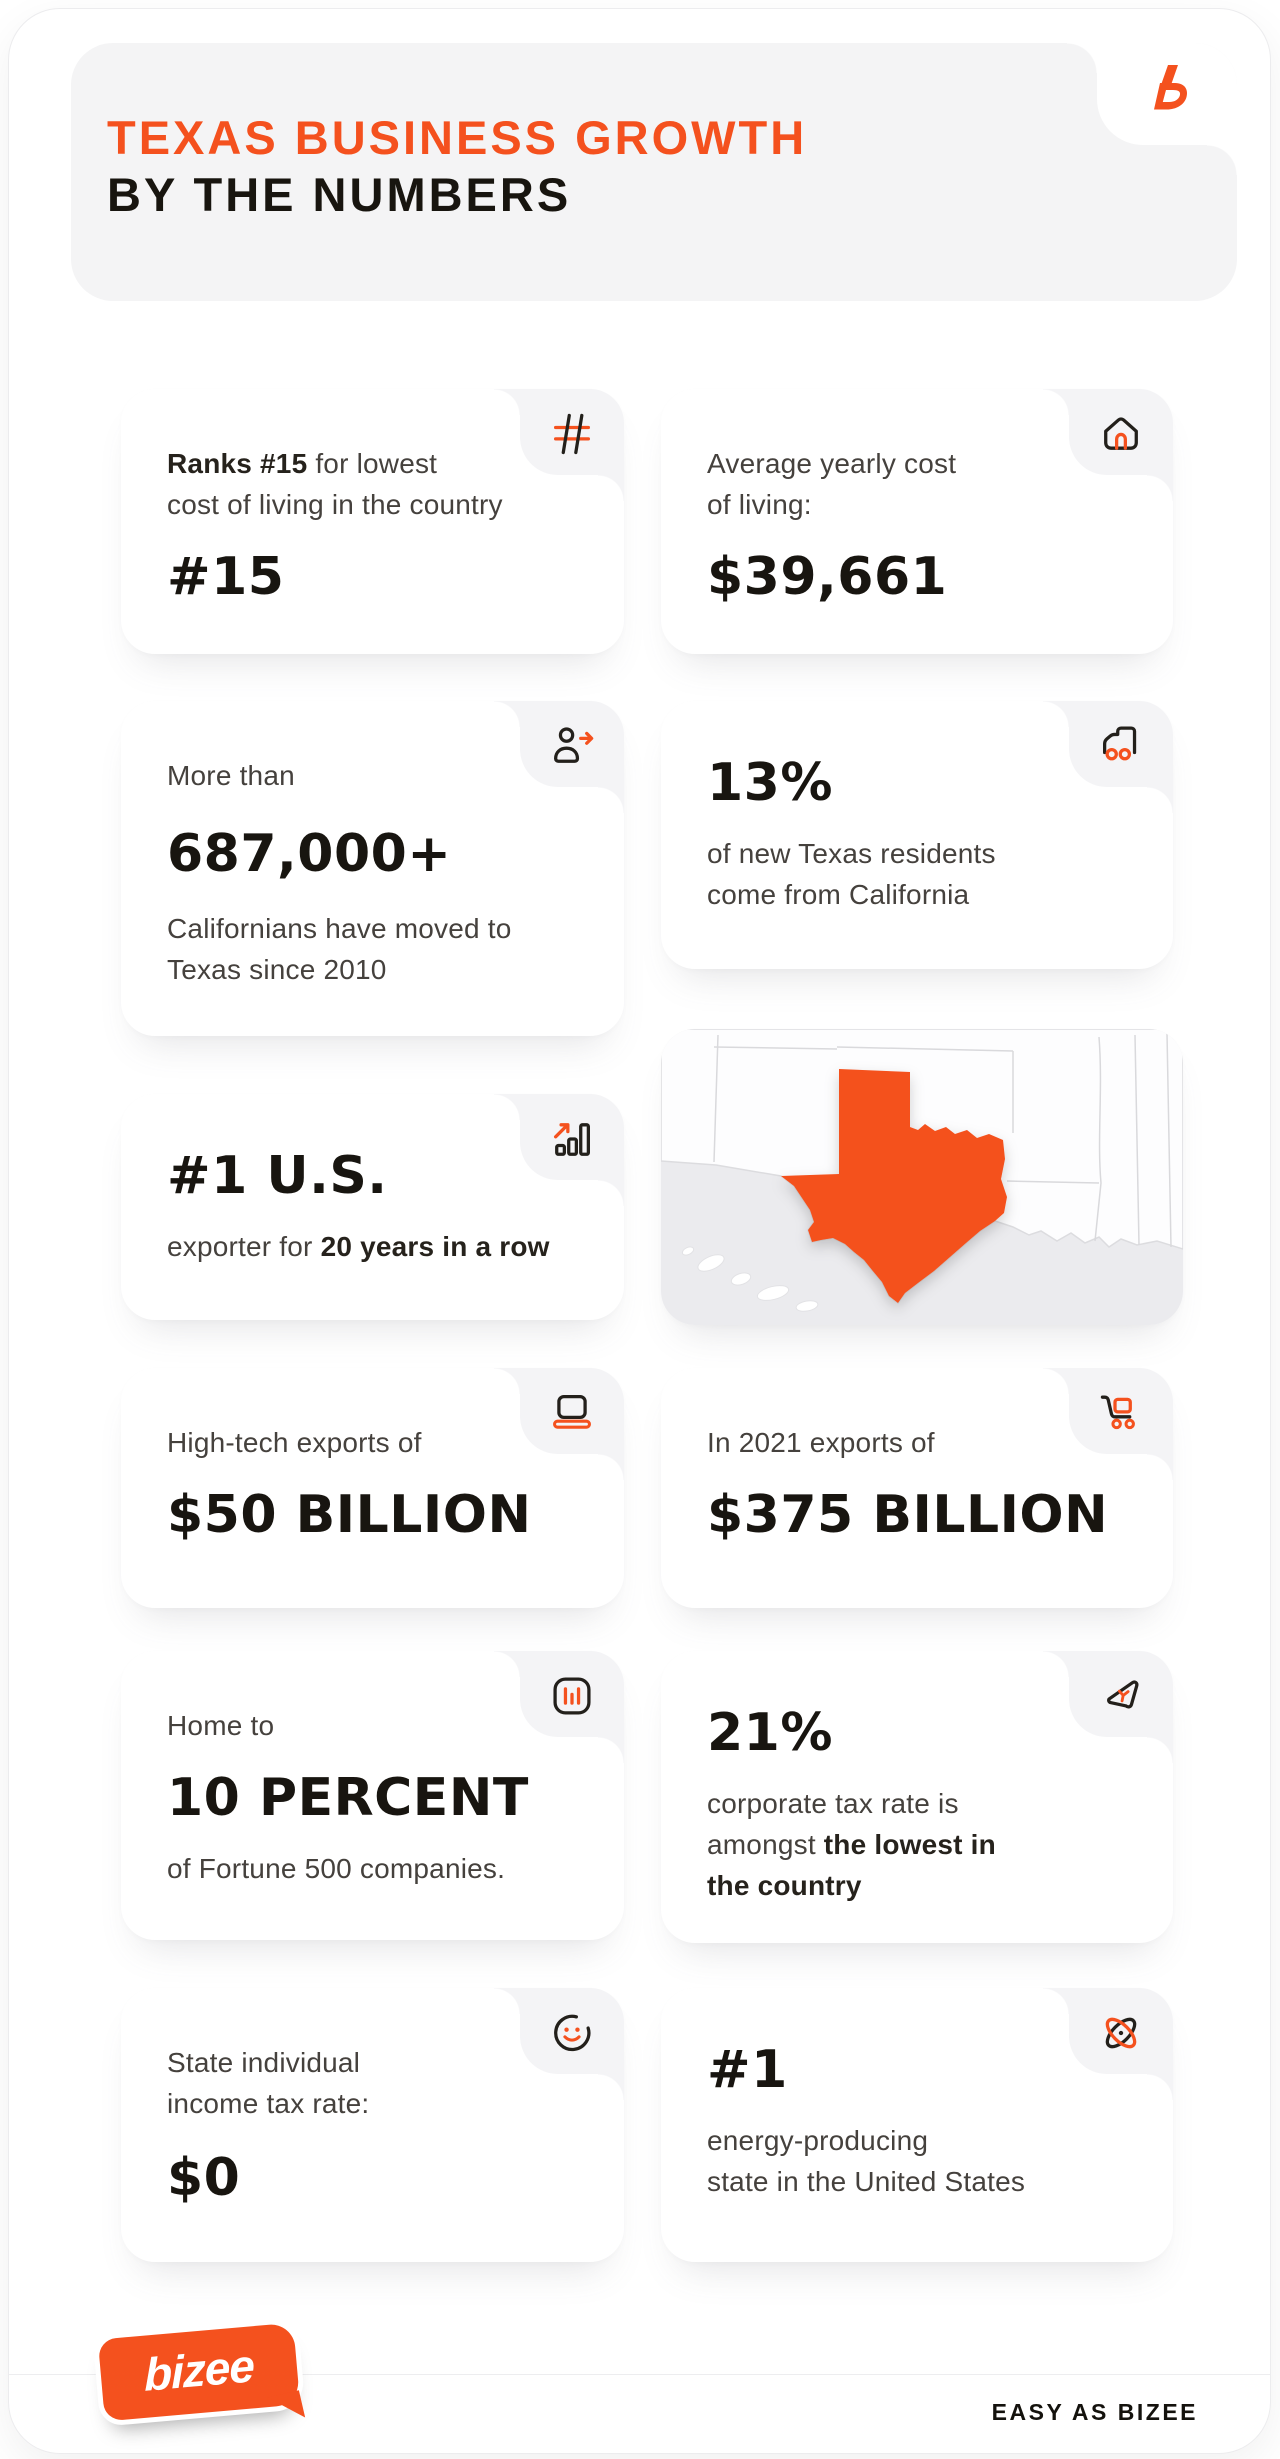  Describe the element at coordinates (832, 484) in the screenshot. I see `stat-description: Average yearly cost of living:` at that location.